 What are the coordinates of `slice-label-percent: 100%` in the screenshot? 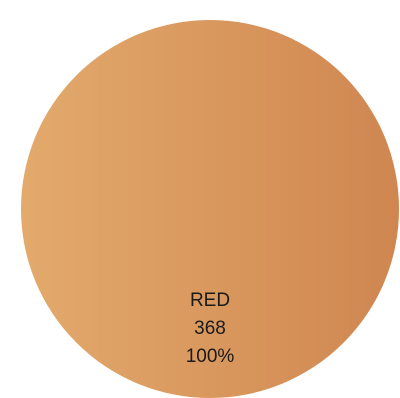 It's located at (210, 356).